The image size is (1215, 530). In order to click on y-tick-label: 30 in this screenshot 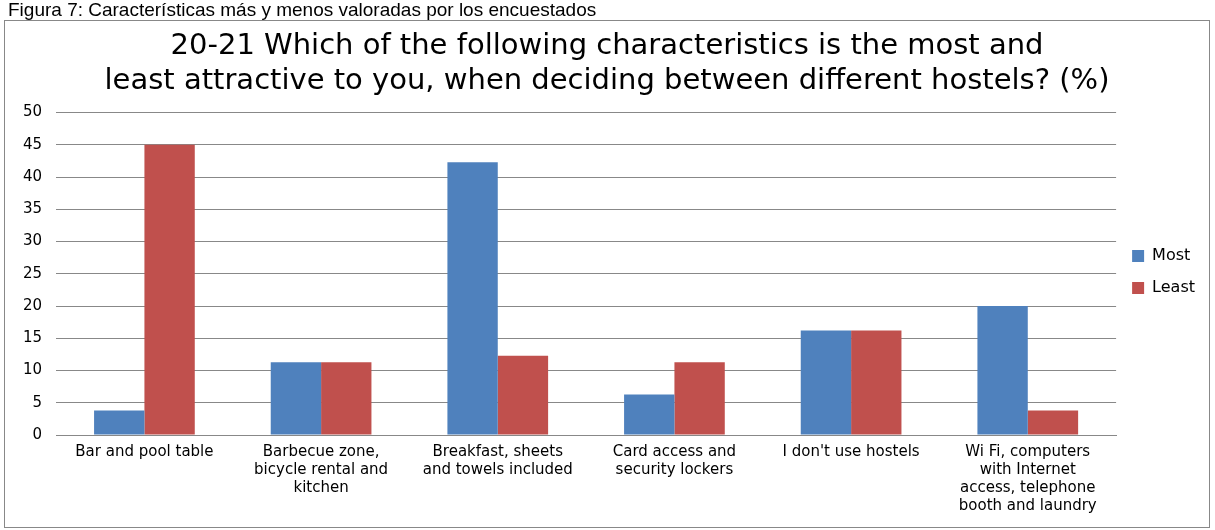, I will do `click(32, 240)`.